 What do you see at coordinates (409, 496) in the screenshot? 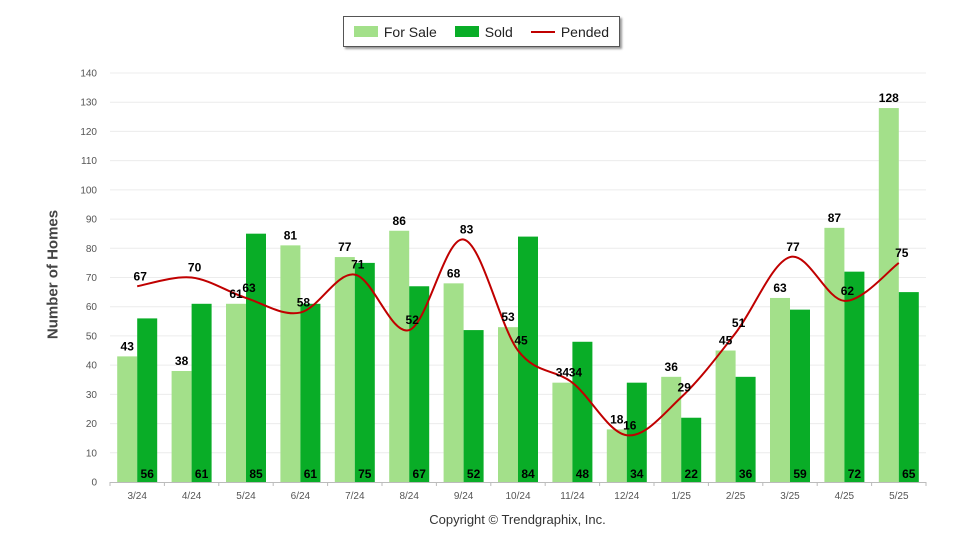
I see `x-tick-label: 8/24` at bounding box center [409, 496].